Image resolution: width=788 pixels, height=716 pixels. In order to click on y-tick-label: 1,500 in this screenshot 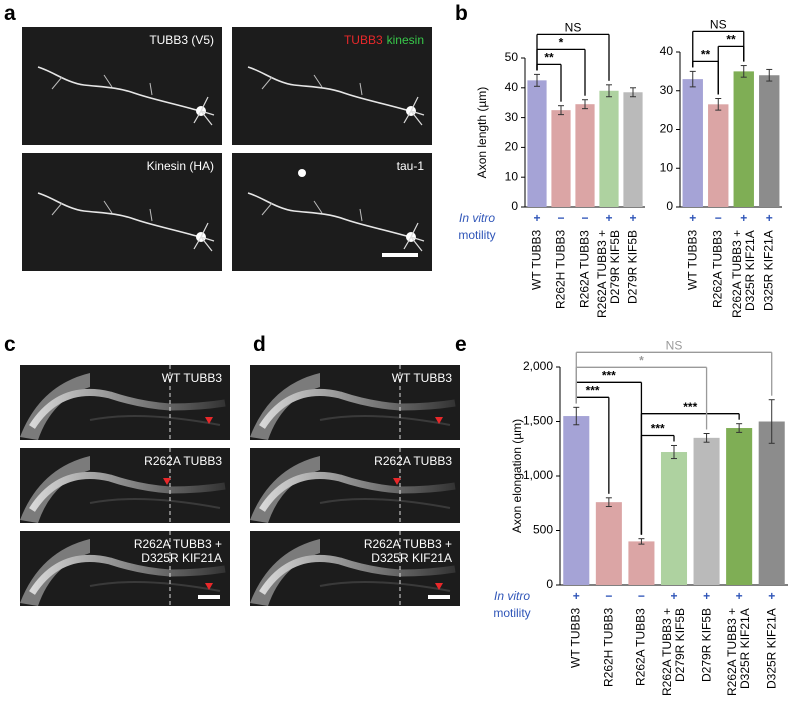, I will do `click(538, 421)`.